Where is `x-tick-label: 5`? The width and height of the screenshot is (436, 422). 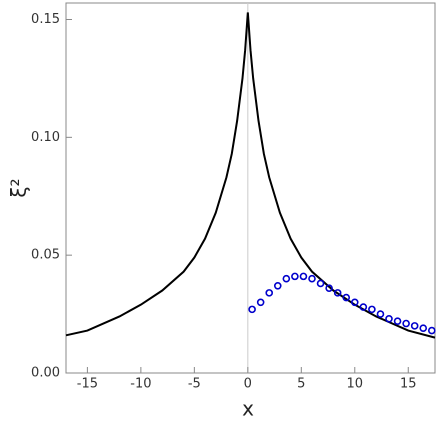
x-tick-label: 5 is located at coordinates (301, 384).